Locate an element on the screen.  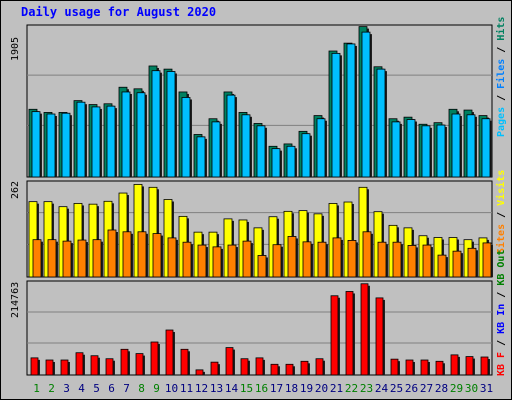
day-label: 27 is located at coordinates (426, 388).